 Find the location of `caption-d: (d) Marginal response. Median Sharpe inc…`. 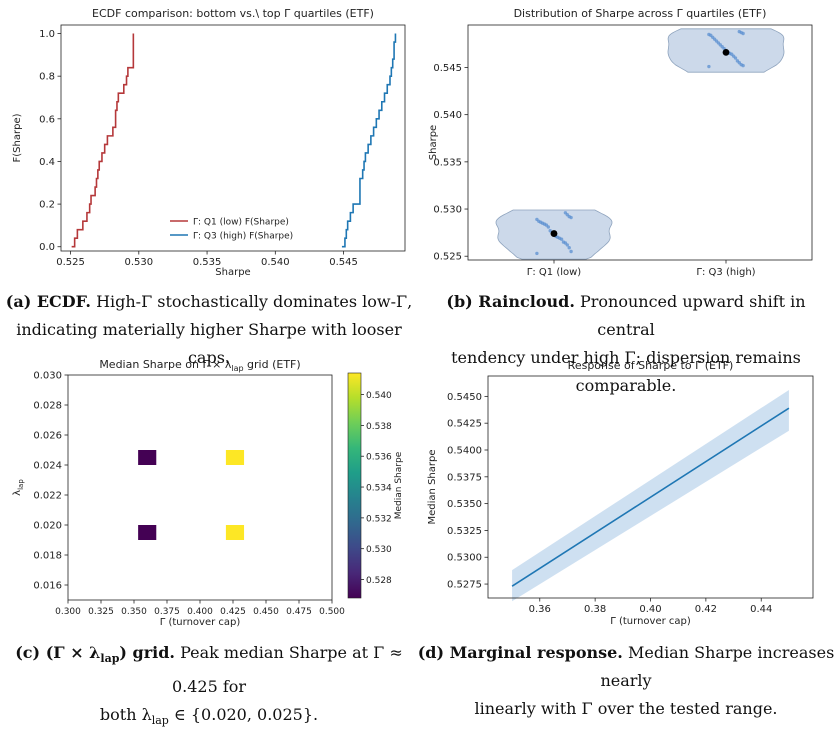

caption-d: (d) Marginal response. Median Sharpe inc… is located at coordinates (626, 681).